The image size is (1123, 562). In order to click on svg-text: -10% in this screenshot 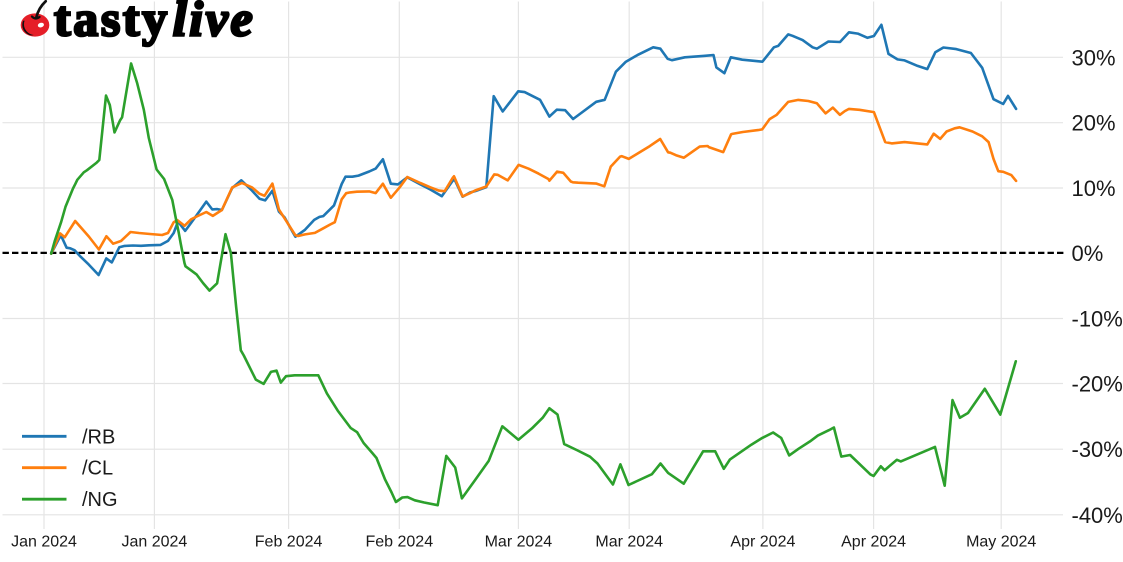, I will do `click(1097, 319)`.